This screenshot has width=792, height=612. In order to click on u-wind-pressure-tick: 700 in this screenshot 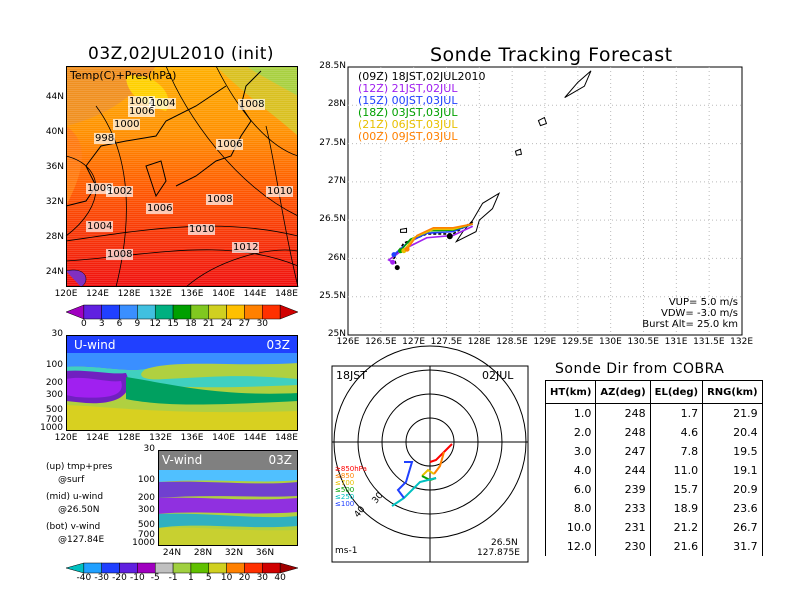, I will do `click(54, 420)`.